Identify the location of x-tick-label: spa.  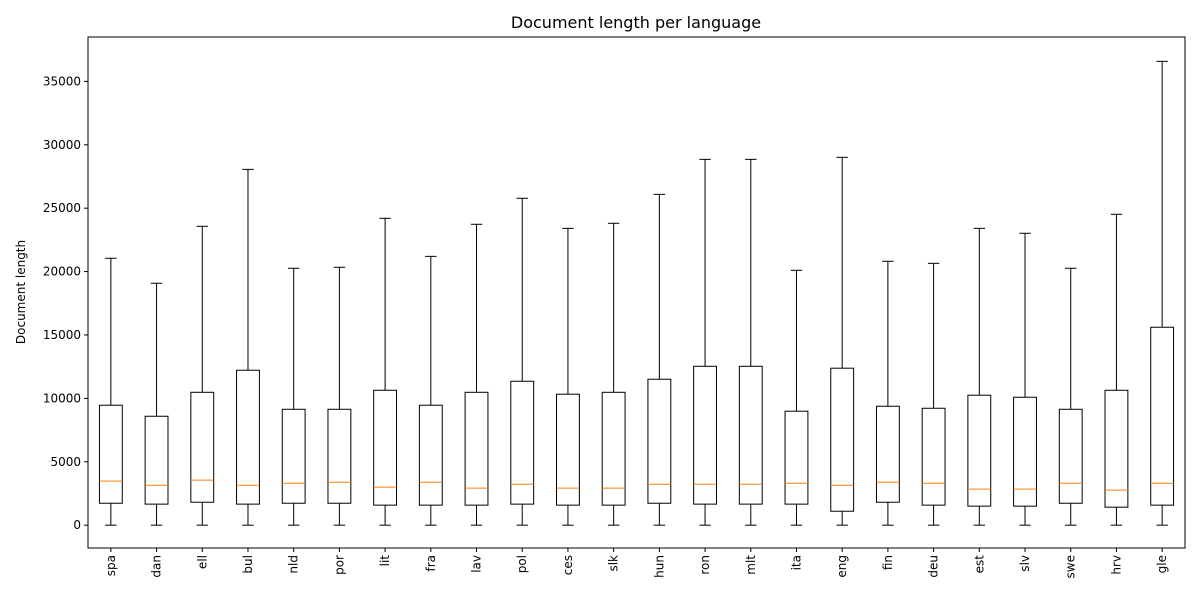
(111, 565).